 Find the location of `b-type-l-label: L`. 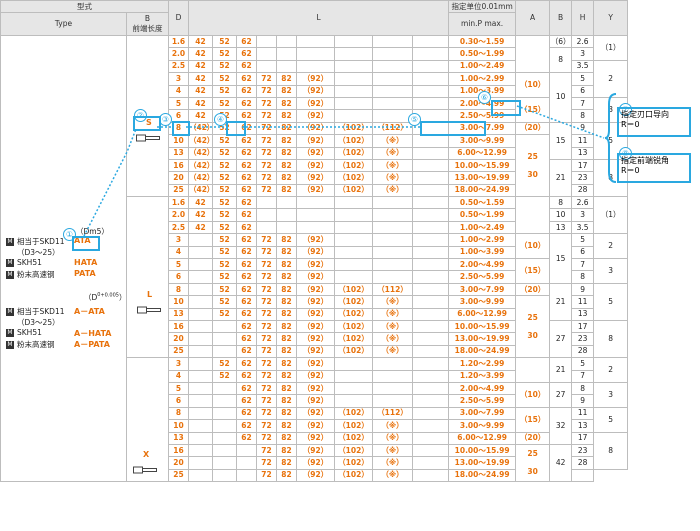

b-type-l-label: L is located at coordinates (149, 294).